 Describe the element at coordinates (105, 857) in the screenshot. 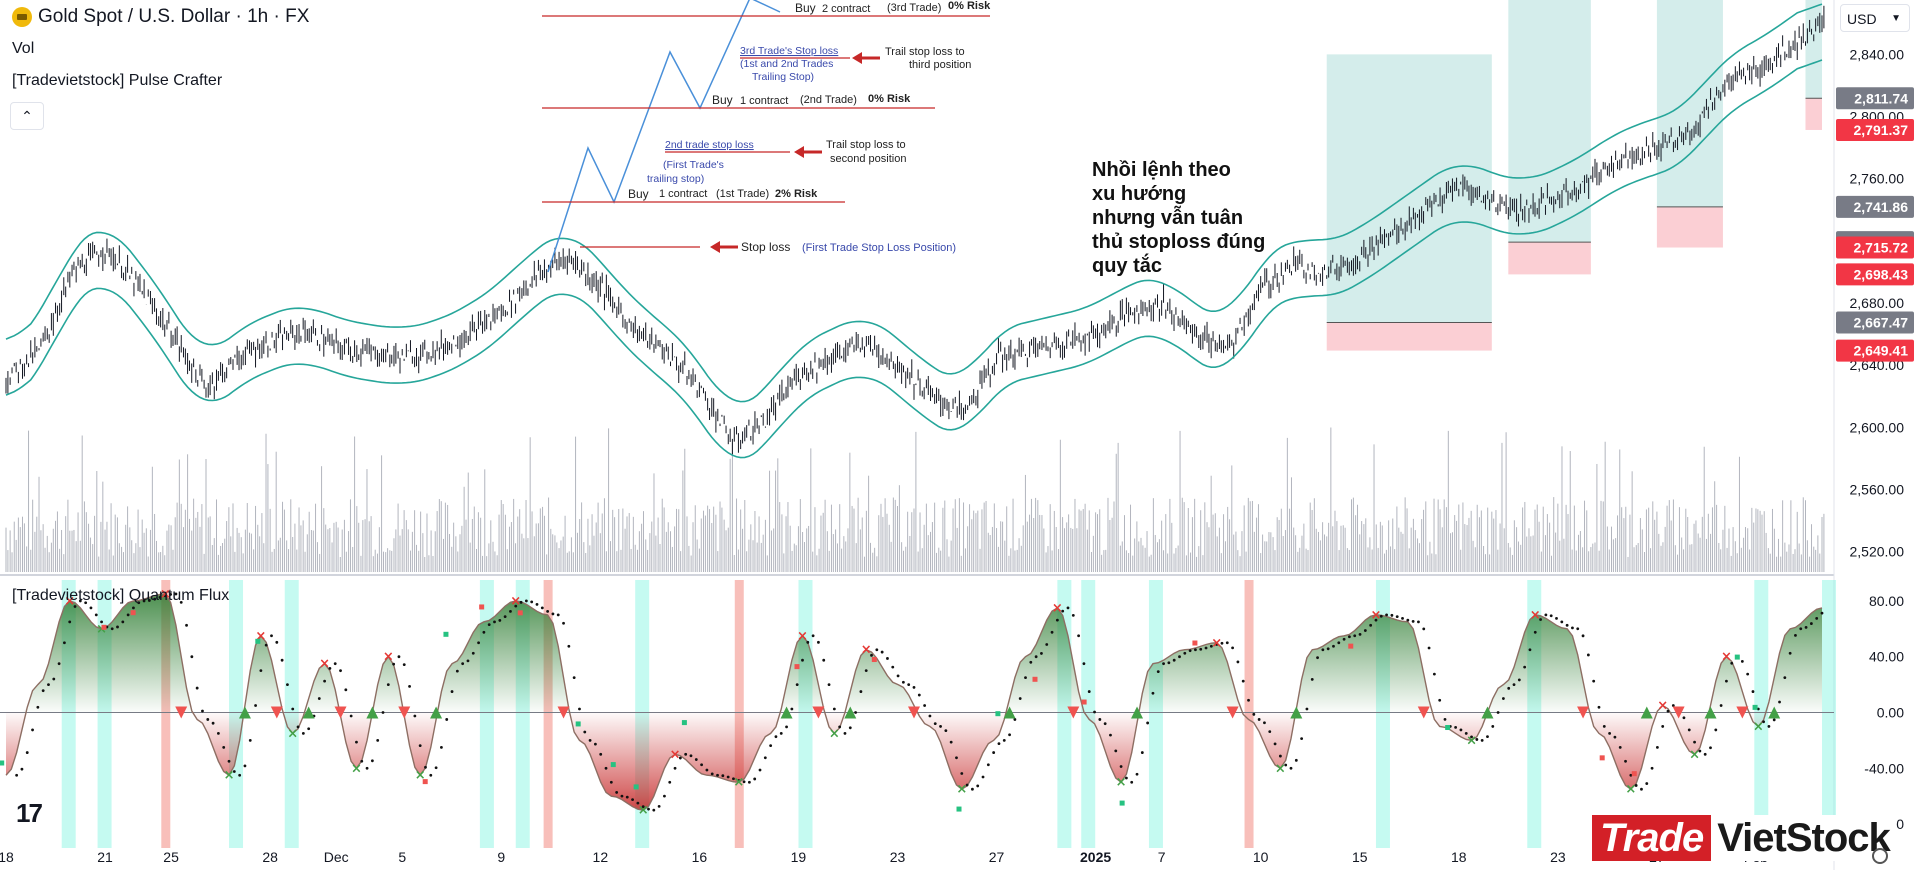

I see `time-tick-label: 21` at that location.